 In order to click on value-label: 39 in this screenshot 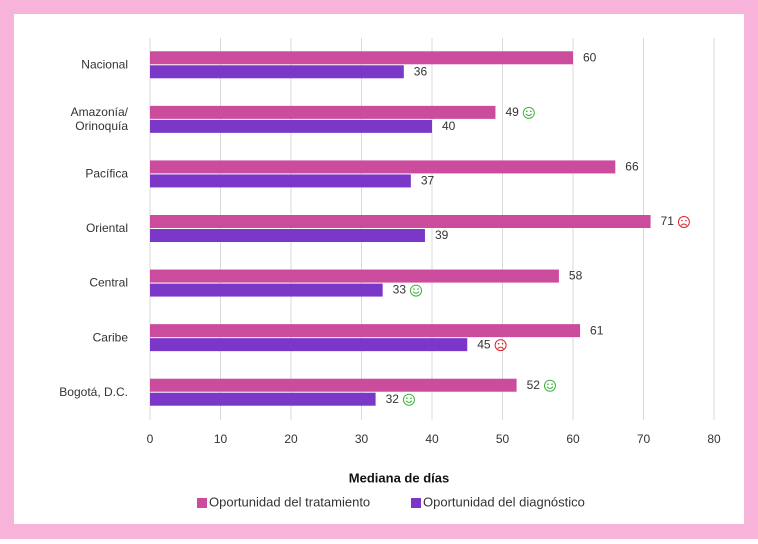, I will do `click(442, 235)`.